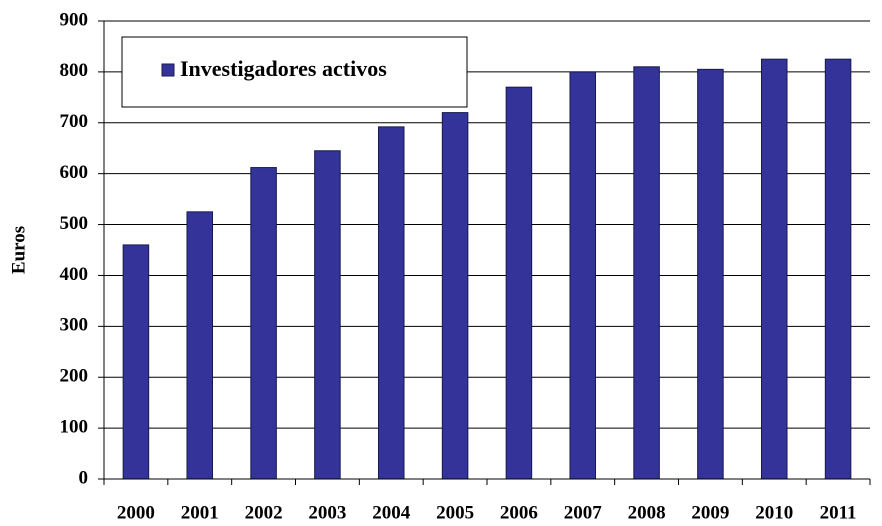 The width and height of the screenshot is (882, 526). I want to click on legend-swatch, so click(168, 70).